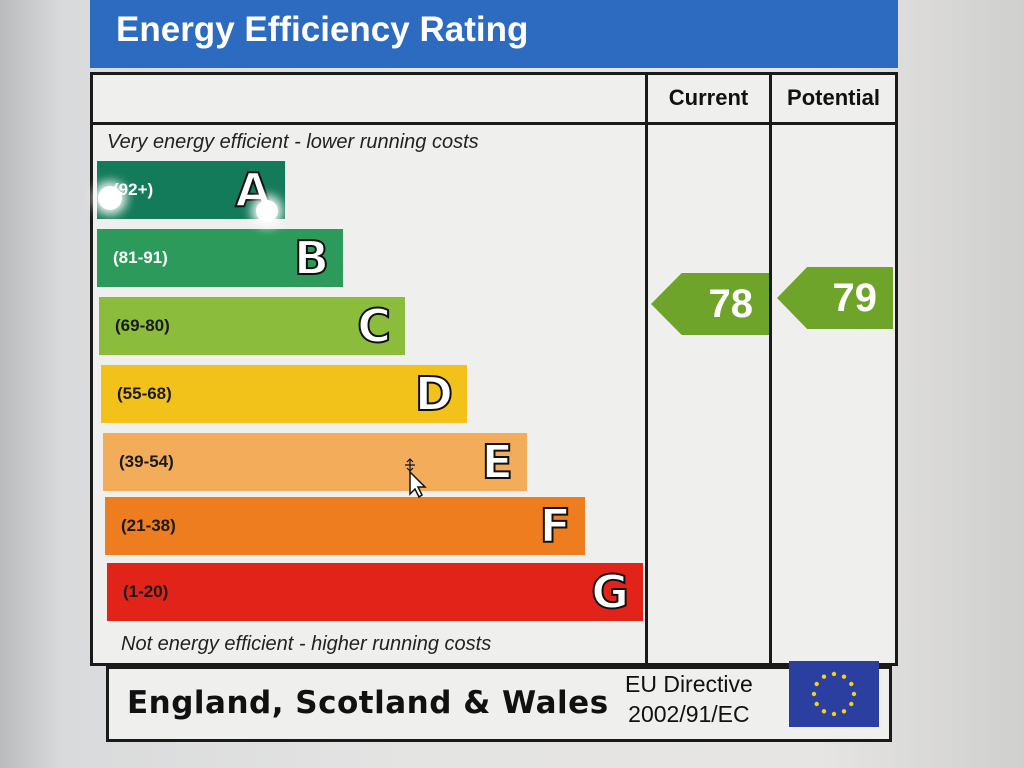 Image resolution: width=1024 pixels, height=768 pixels. I want to click on eu-flag-icon, so click(834, 694).